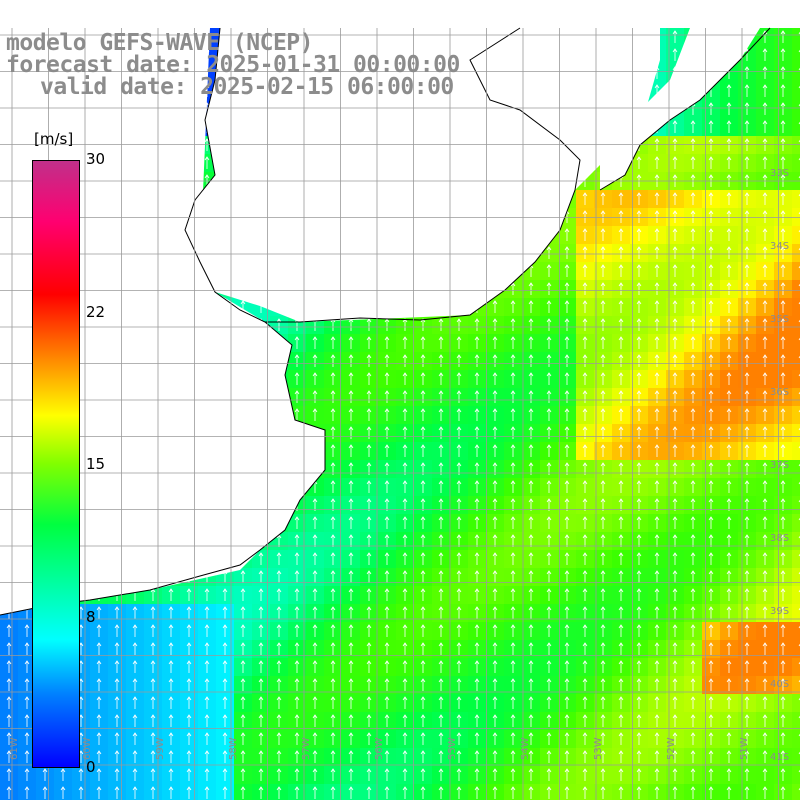 The height and width of the screenshot is (800, 800). Describe the element at coordinates (744, 748) in the screenshot. I see `lon-label-51W: 51W` at that location.